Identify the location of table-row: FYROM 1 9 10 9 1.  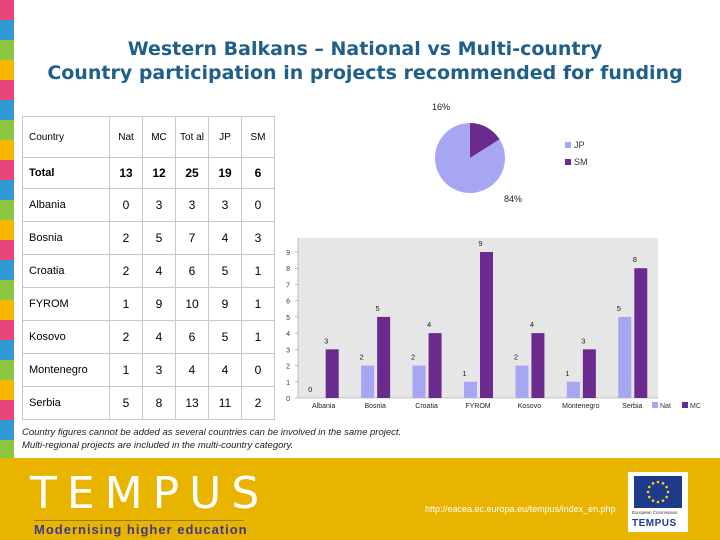
(148, 304).